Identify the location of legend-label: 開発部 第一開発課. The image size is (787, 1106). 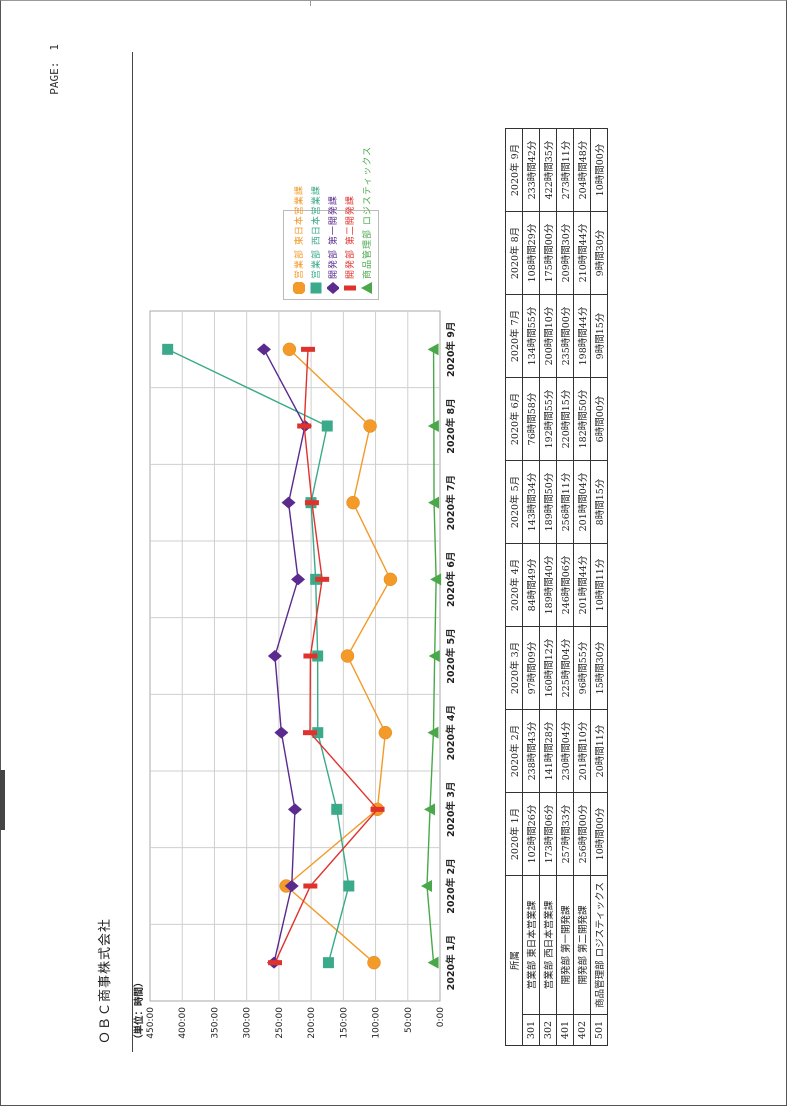
(334, 237).